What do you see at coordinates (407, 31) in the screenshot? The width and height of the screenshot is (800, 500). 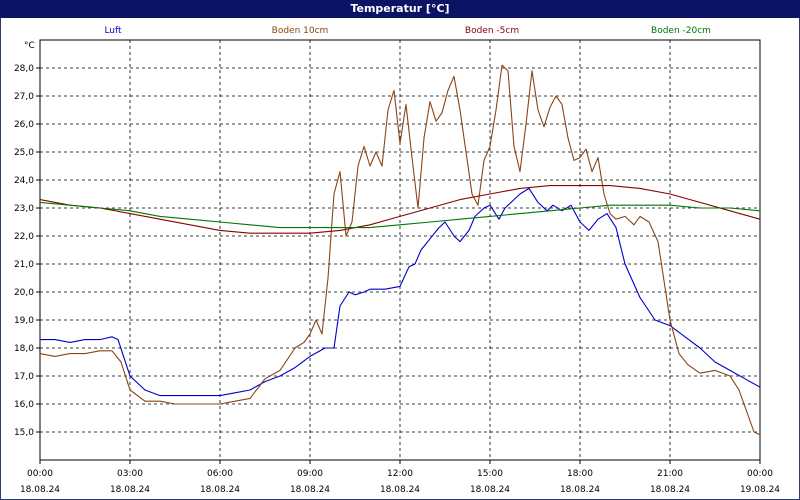 I see `legend: Luft Boden 10cm Boden -5cm Boden -20cm` at bounding box center [407, 31].